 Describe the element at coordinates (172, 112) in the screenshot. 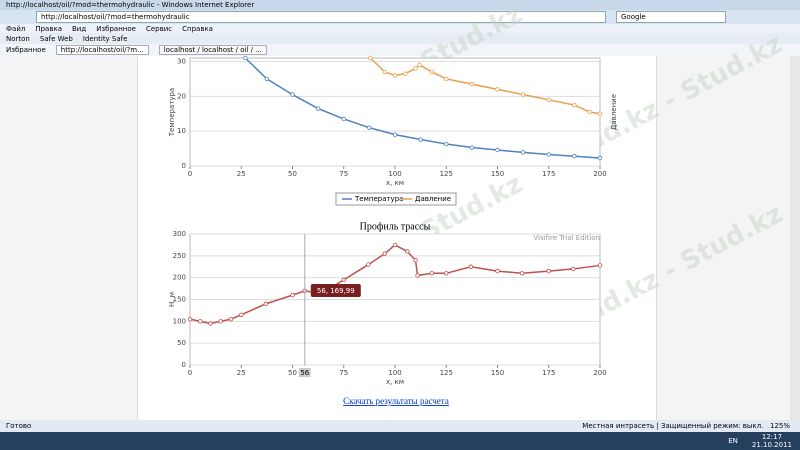

I see `y-axis-label: Температура` at that location.